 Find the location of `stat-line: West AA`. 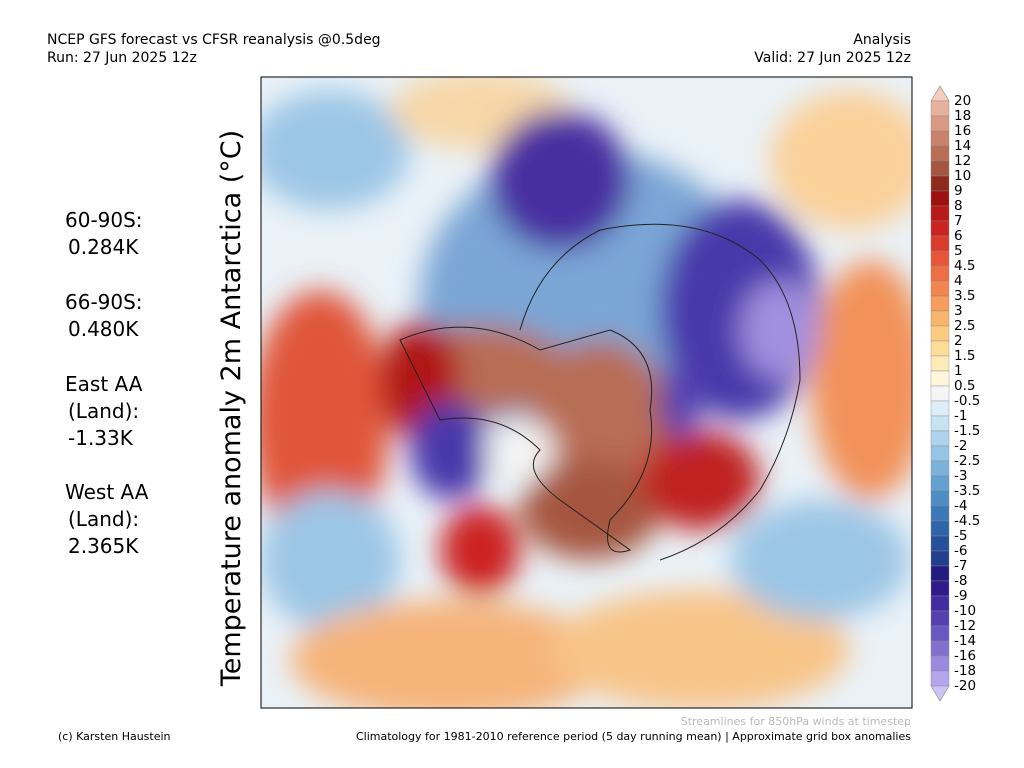

stat-line: West AA is located at coordinates (107, 492).